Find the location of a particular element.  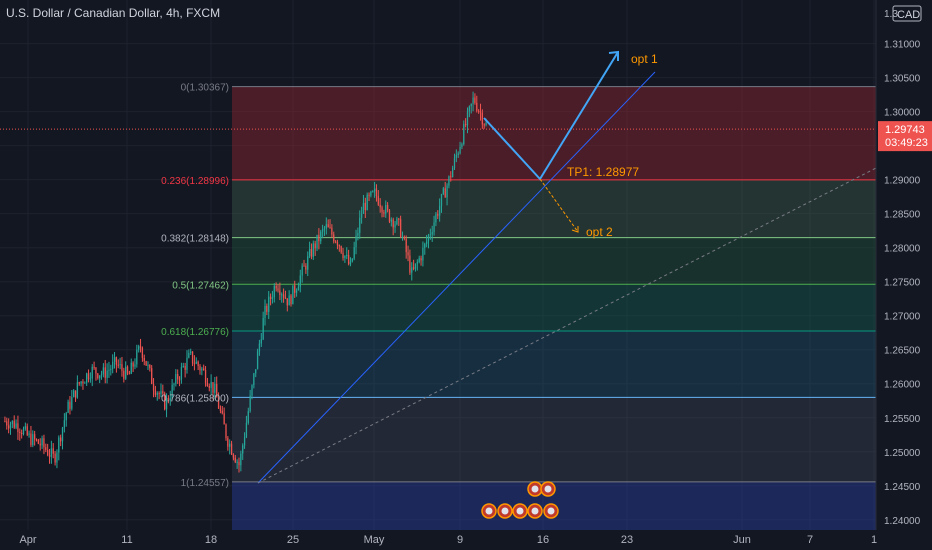

price-countdown: 03:49:23 is located at coordinates (906, 143).